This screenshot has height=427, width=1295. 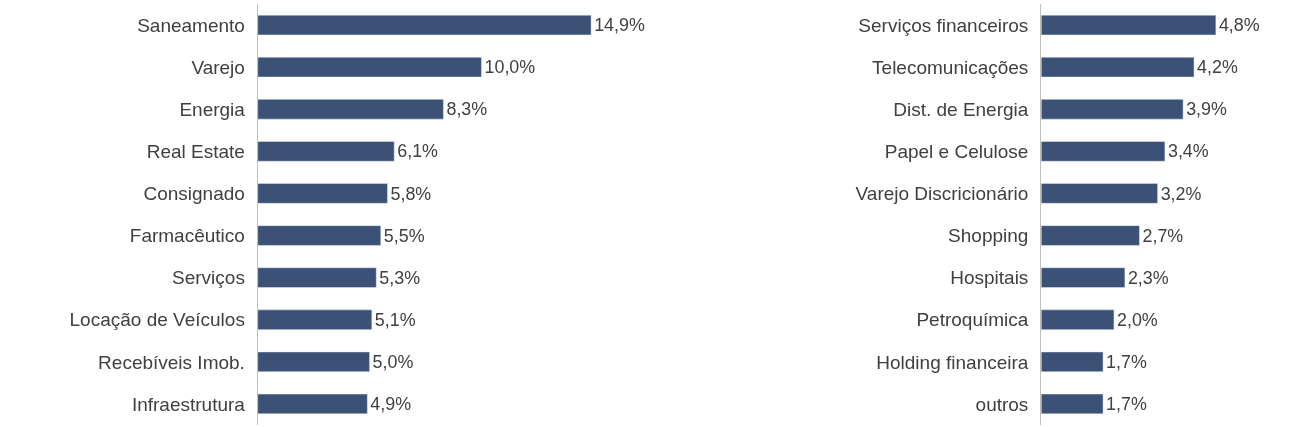 I want to click on y-tick-label: Serviços, so click(x=208, y=278).